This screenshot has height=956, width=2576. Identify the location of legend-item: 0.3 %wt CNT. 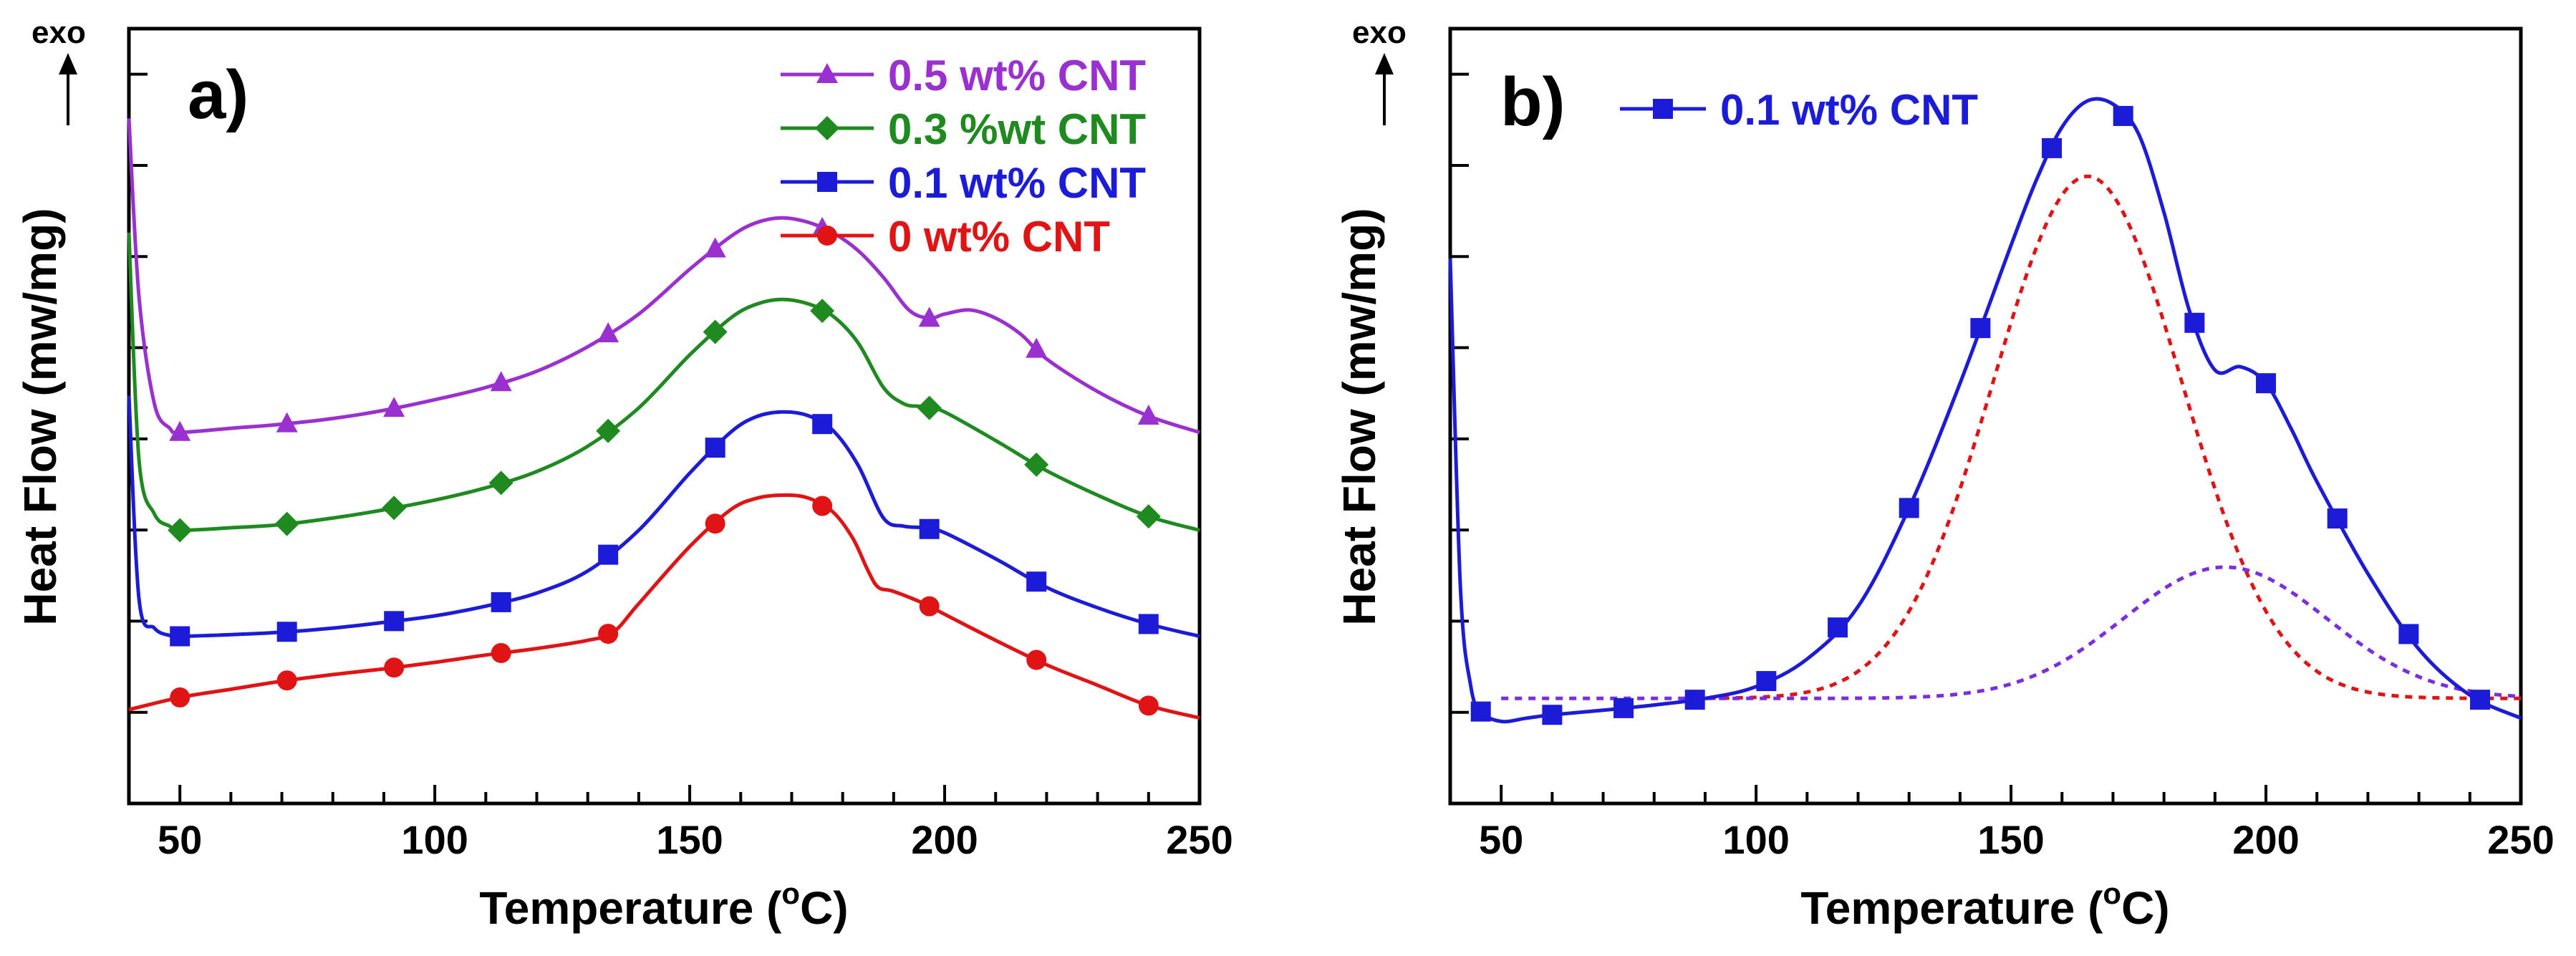
(964, 129).